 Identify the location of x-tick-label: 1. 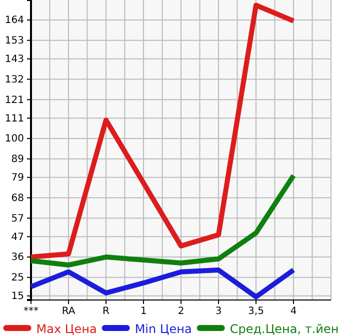
(143, 312).